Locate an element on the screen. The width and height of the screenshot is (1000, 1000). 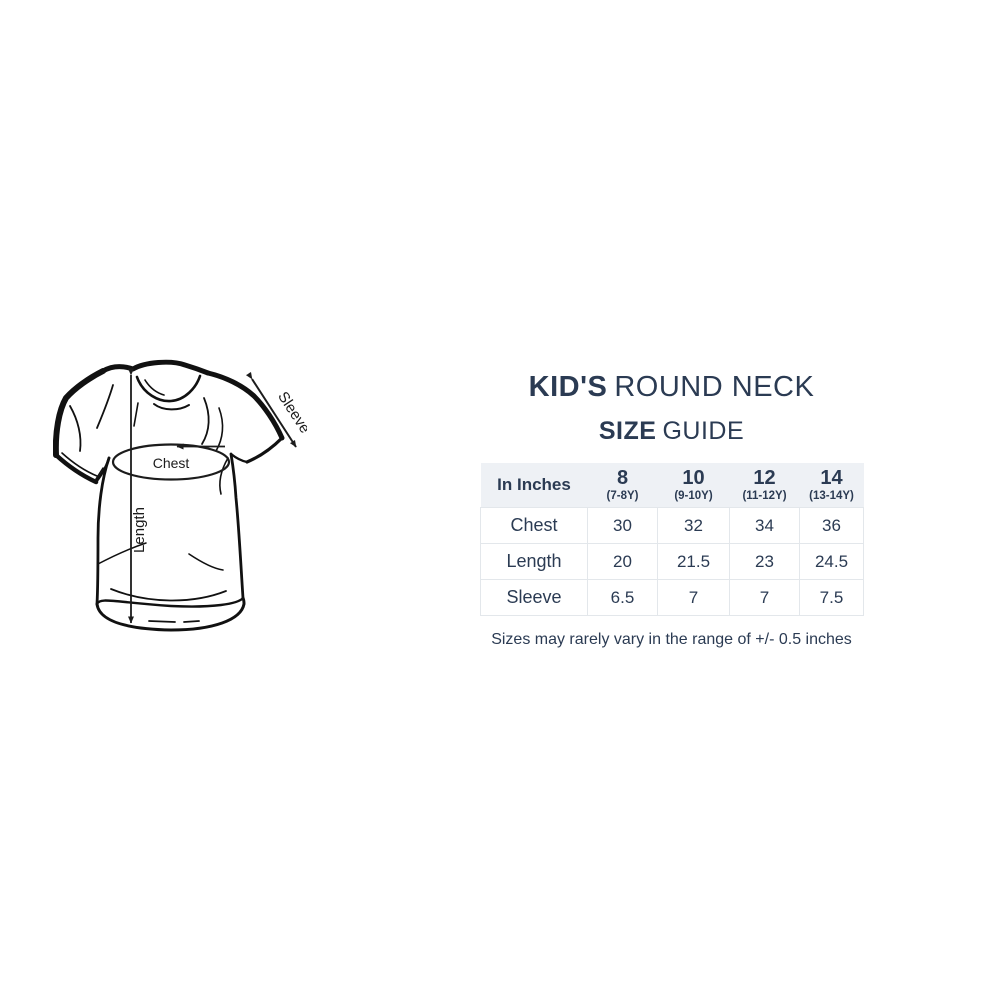
page-subtitle: SIZE GUIDE is located at coordinates (671, 431).